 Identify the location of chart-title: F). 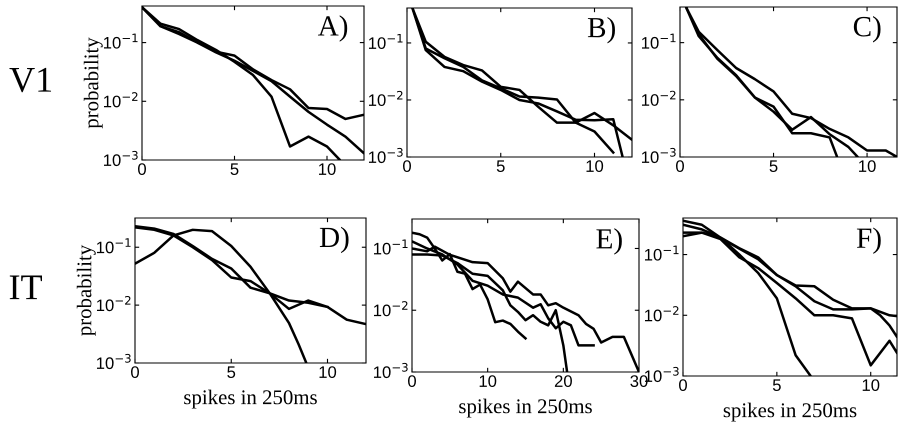
(868, 240).